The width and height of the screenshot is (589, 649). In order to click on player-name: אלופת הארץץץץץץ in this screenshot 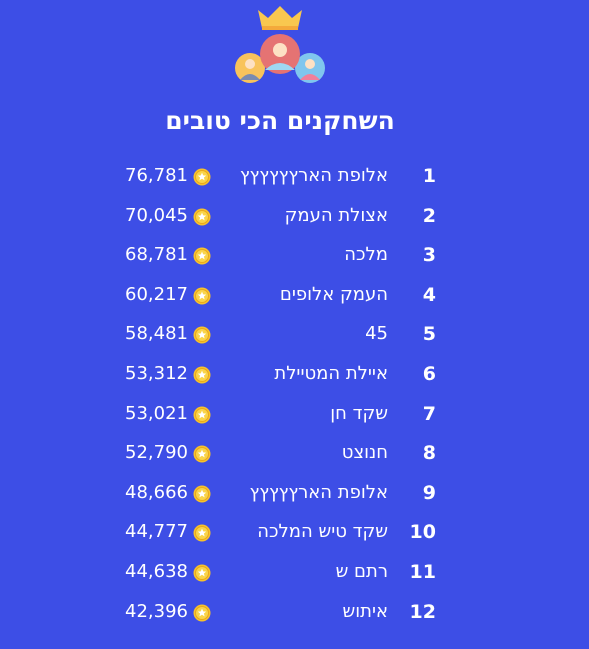, I will do `click(313, 175)`.